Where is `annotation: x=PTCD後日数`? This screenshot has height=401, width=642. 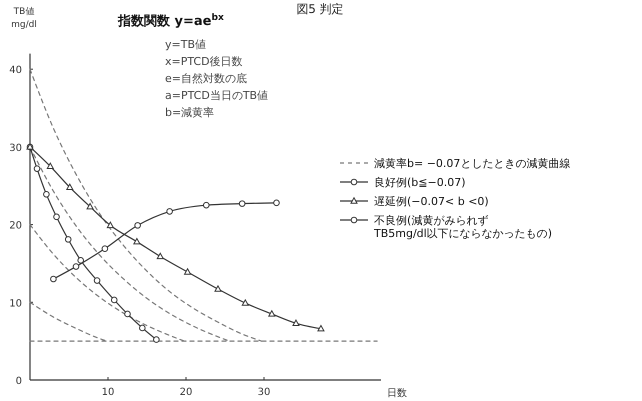 annotation: x=PTCD後日数 is located at coordinates (204, 61).